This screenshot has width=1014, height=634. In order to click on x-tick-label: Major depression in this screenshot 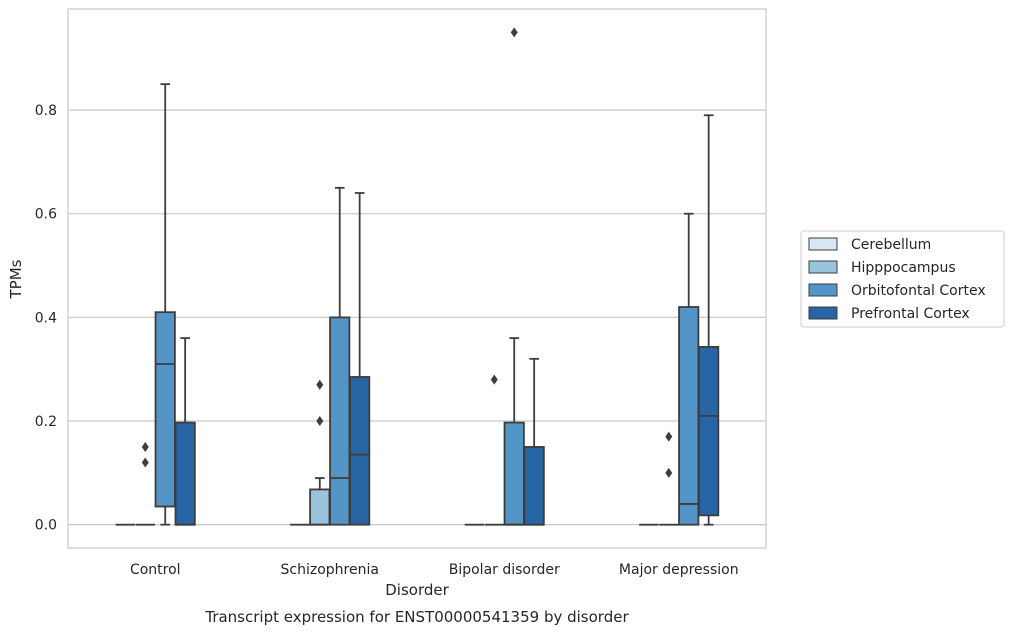, I will do `click(679, 570)`.